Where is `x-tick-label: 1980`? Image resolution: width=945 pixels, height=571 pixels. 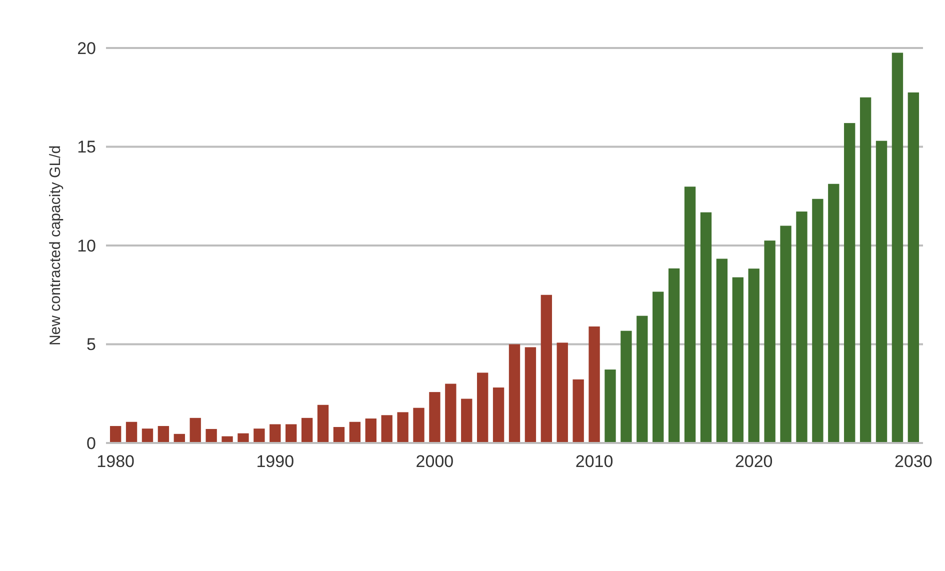 x-tick-label: 1980 is located at coordinates (115, 461).